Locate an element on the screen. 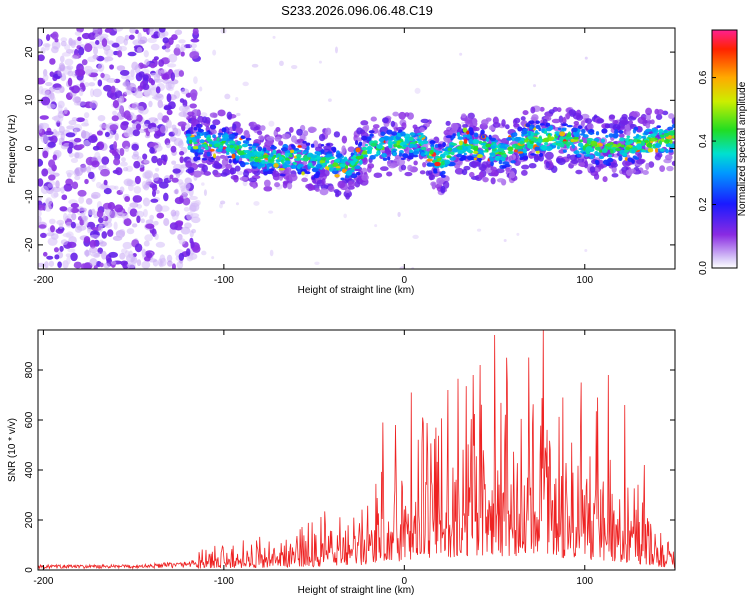 Image resolution: width=750 pixels, height=600 pixels. y-tick-label: -20 is located at coordinates (29, 244).